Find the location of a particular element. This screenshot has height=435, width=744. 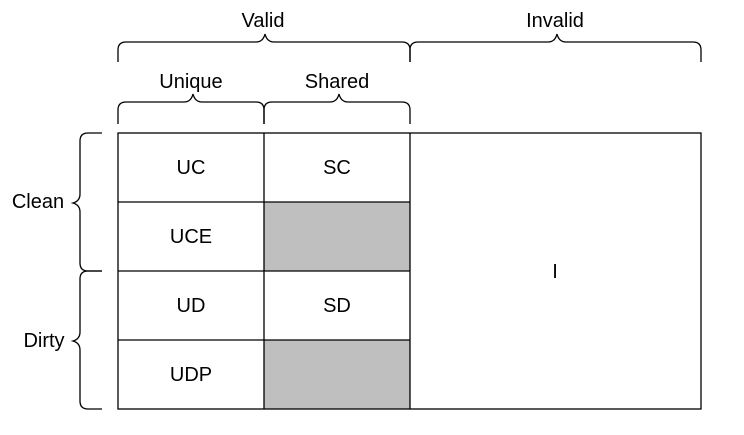

cell-uce: UCE is located at coordinates (191, 237).